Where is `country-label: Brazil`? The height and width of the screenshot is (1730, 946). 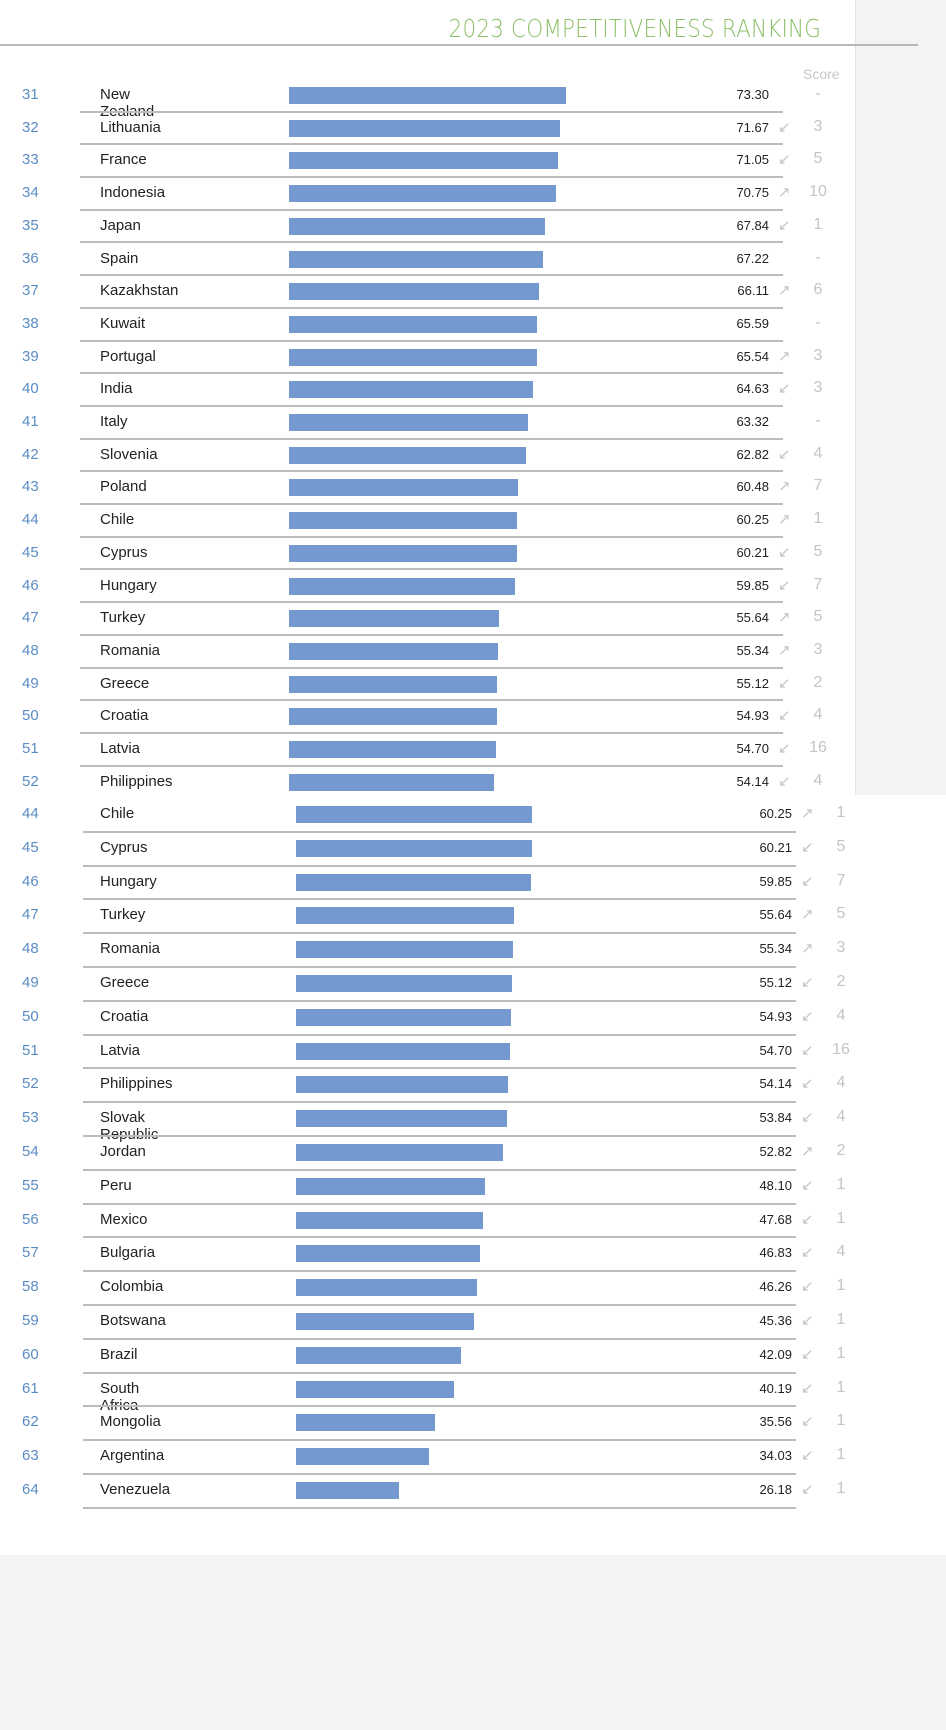 country-label: Brazil is located at coordinates (119, 1354).